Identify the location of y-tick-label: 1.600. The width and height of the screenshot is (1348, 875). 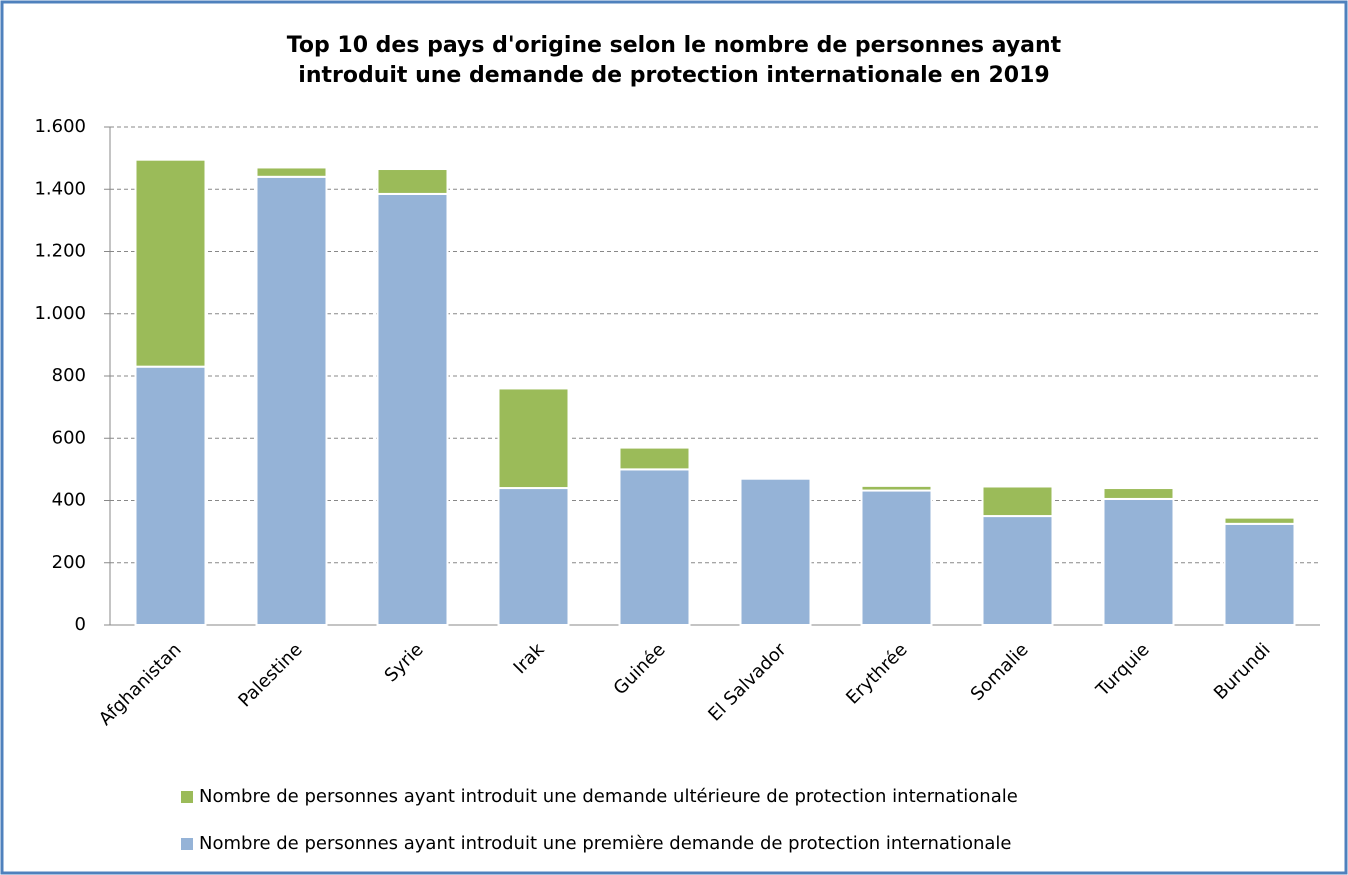
(60, 126).